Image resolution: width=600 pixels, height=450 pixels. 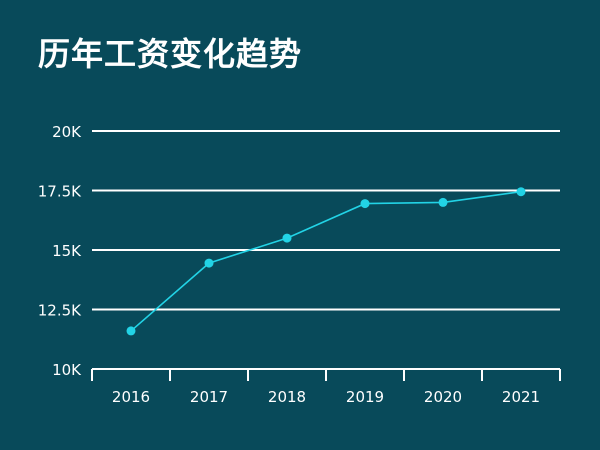 What do you see at coordinates (326, 374) in the screenshot?
I see `x-axis` at bounding box center [326, 374].